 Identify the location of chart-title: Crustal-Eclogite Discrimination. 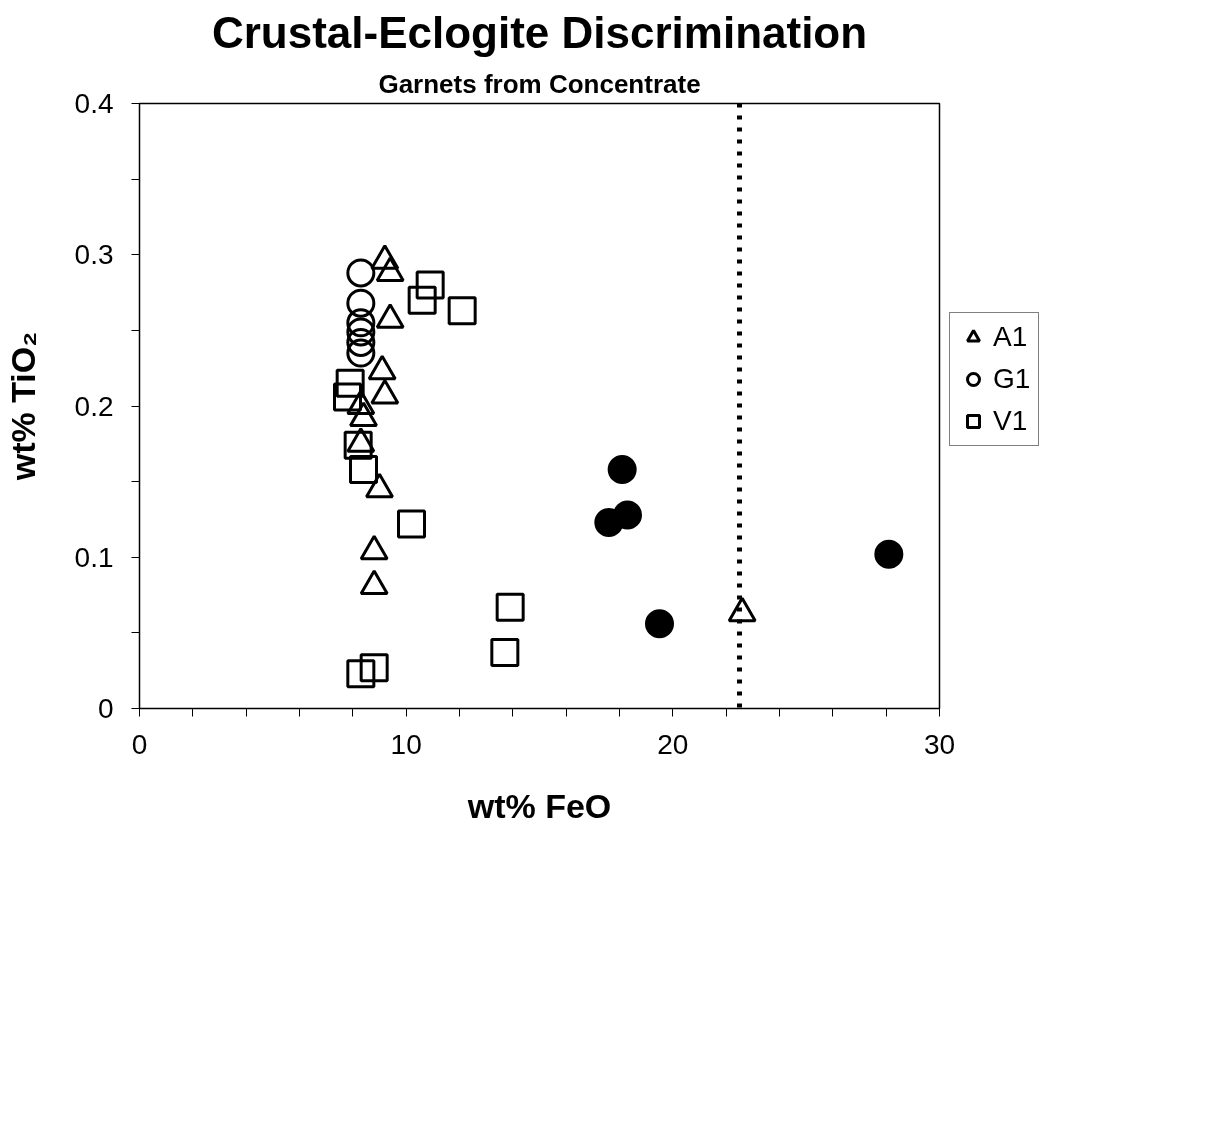
(539, 32).